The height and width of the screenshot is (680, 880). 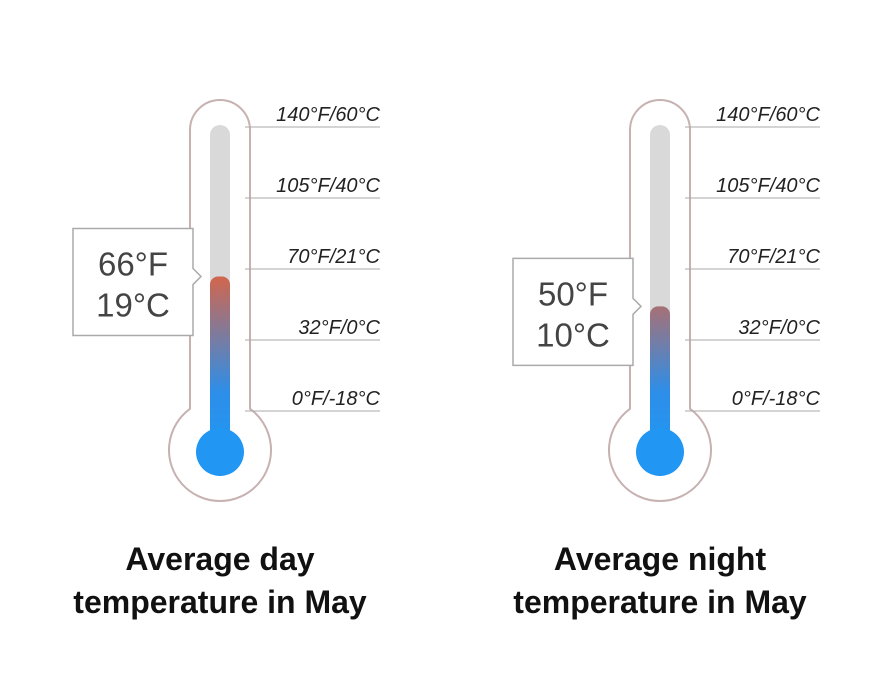 What do you see at coordinates (133, 263) in the screenshot?
I see `value-label: 66°F` at bounding box center [133, 263].